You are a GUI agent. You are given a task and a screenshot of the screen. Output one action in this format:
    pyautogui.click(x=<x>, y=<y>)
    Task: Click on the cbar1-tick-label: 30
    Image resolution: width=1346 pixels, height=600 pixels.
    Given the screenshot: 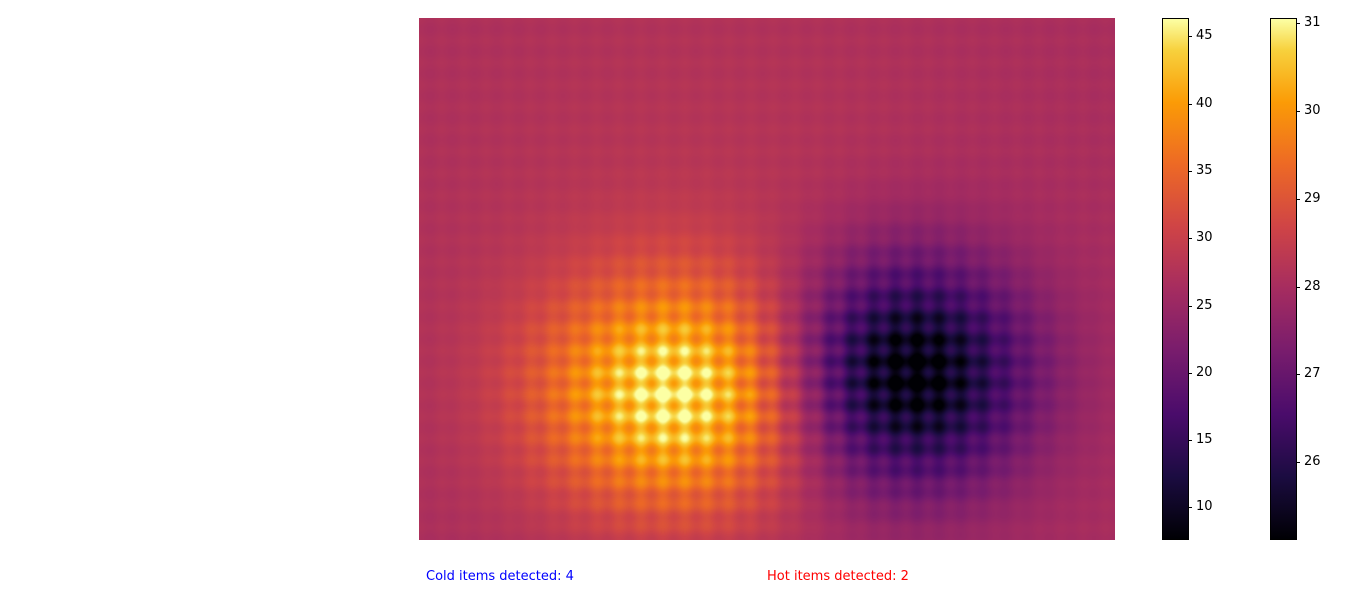 What is the action you would take?
    pyautogui.click(x=1204, y=238)
    